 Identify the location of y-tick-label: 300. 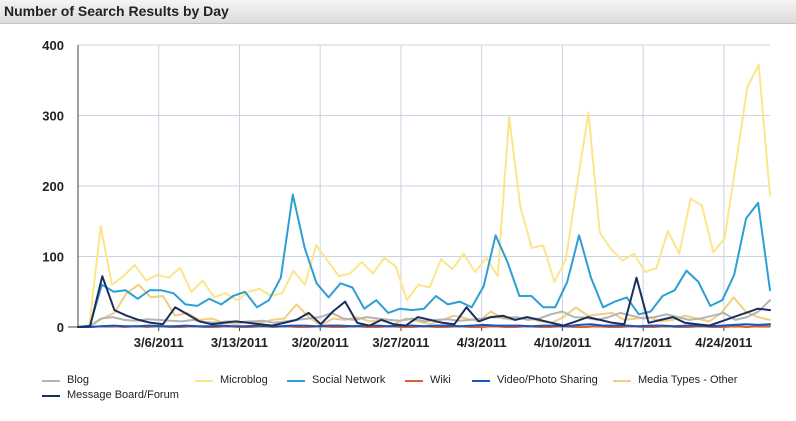
(53, 116).